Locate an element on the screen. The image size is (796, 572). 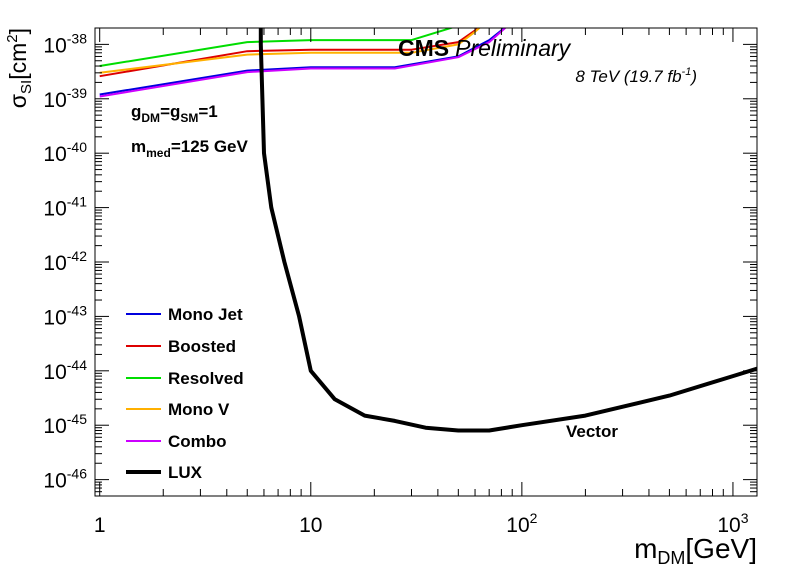
series-line-combo is located at coordinates (303, 63).